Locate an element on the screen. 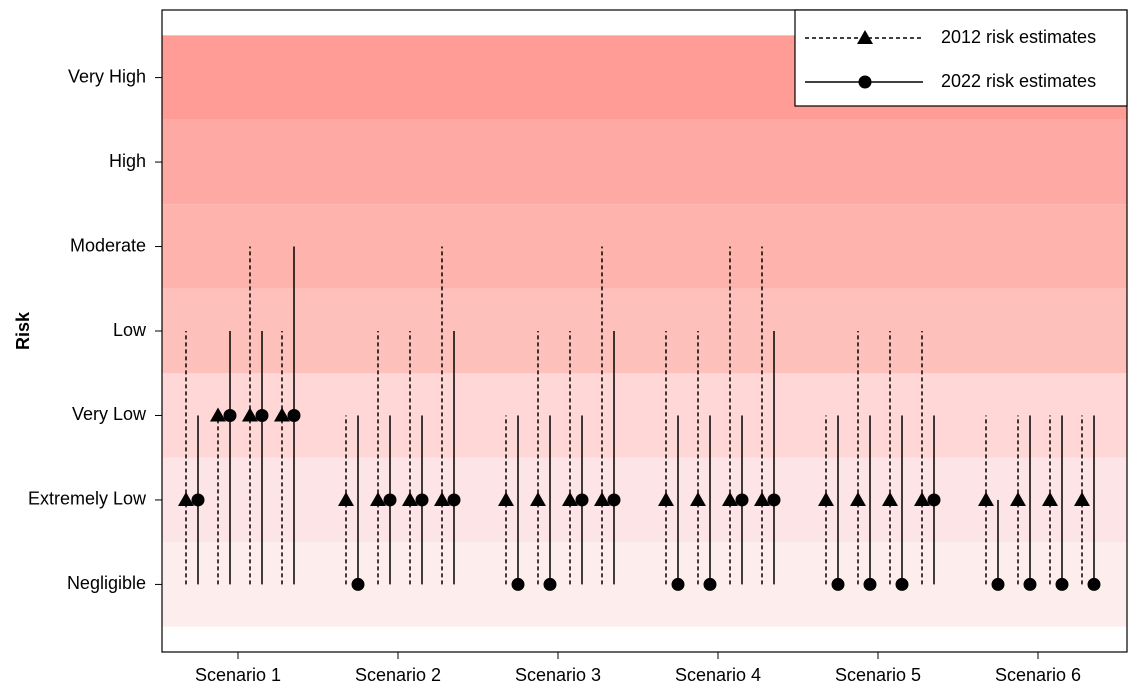 This screenshot has height=686, width=1129. y-tick-label: High is located at coordinates (127, 161).